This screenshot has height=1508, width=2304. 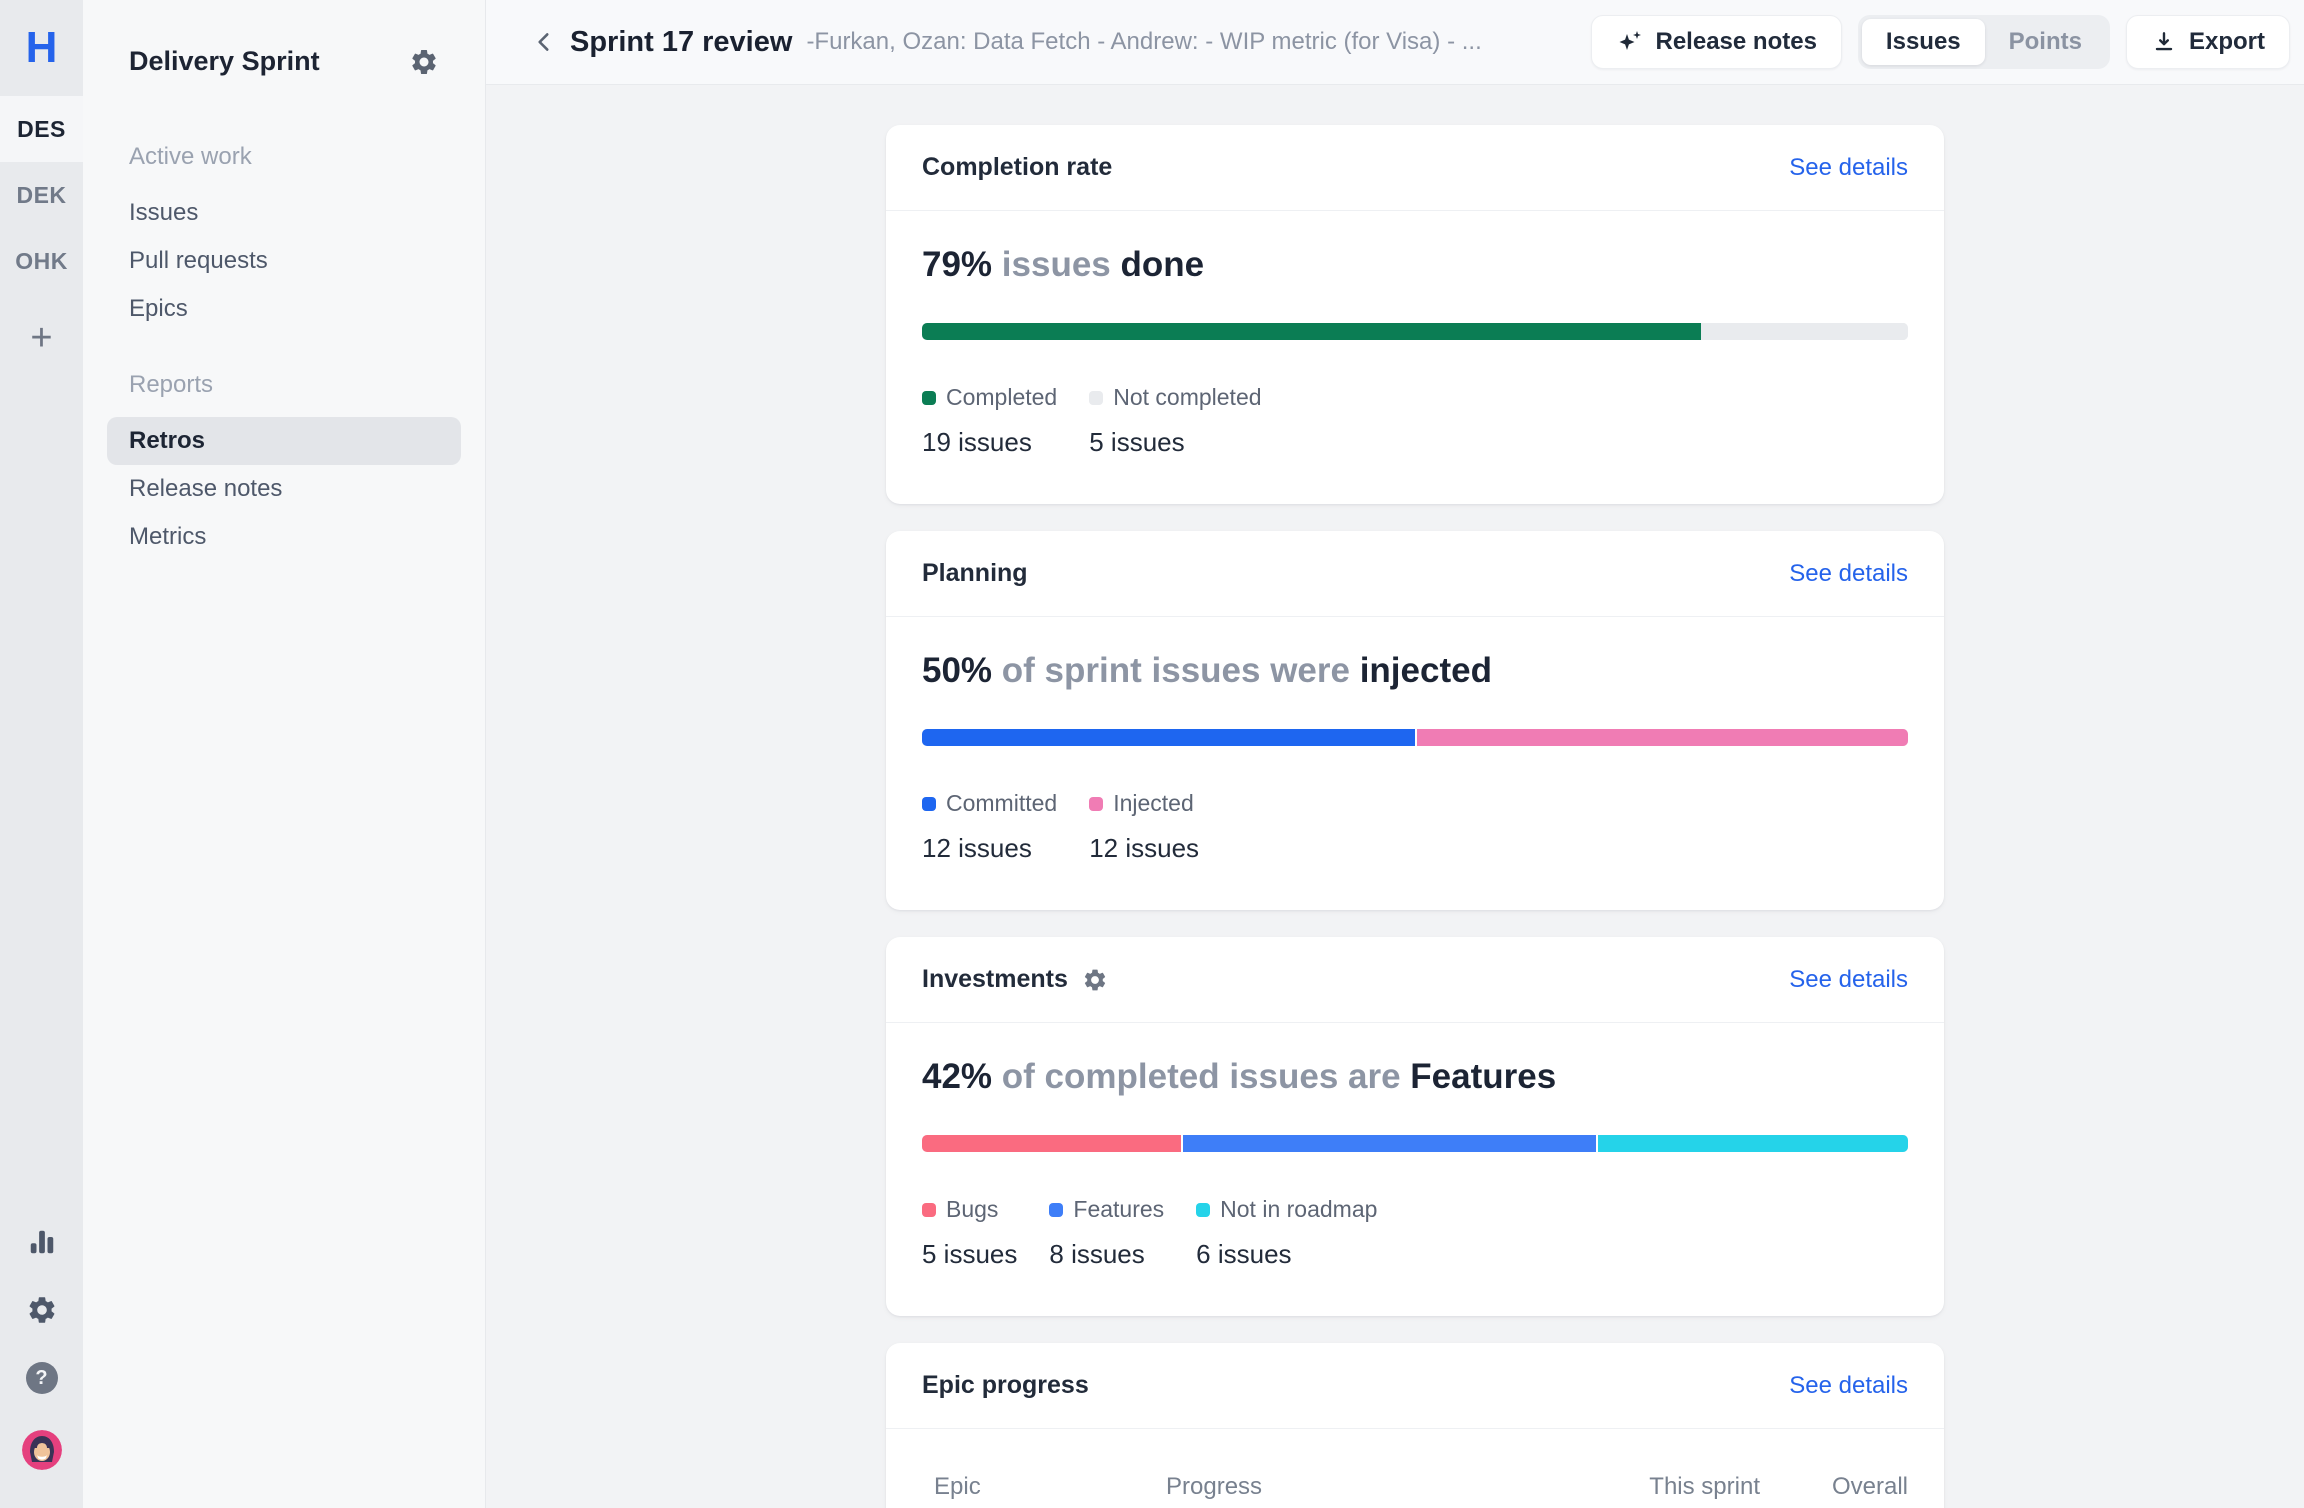 What do you see at coordinates (1005, 1385) in the screenshot?
I see `card-title: Epic progress` at bounding box center [1005, 1385].